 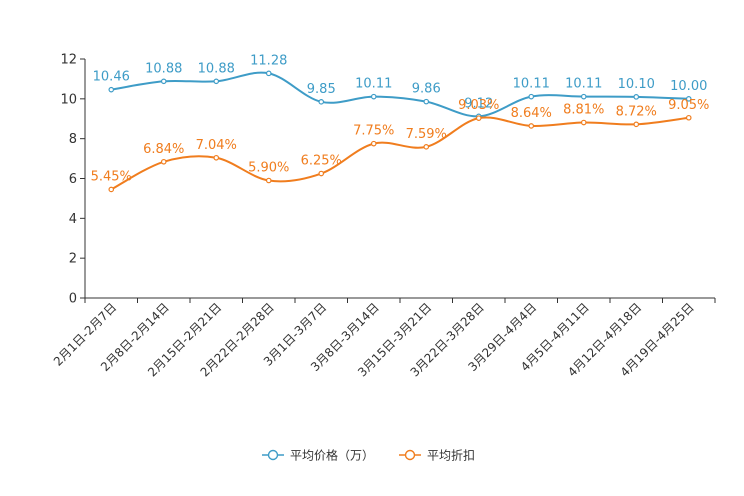 I want to click on data-label: 8.81%, so click(x=583, y=110).